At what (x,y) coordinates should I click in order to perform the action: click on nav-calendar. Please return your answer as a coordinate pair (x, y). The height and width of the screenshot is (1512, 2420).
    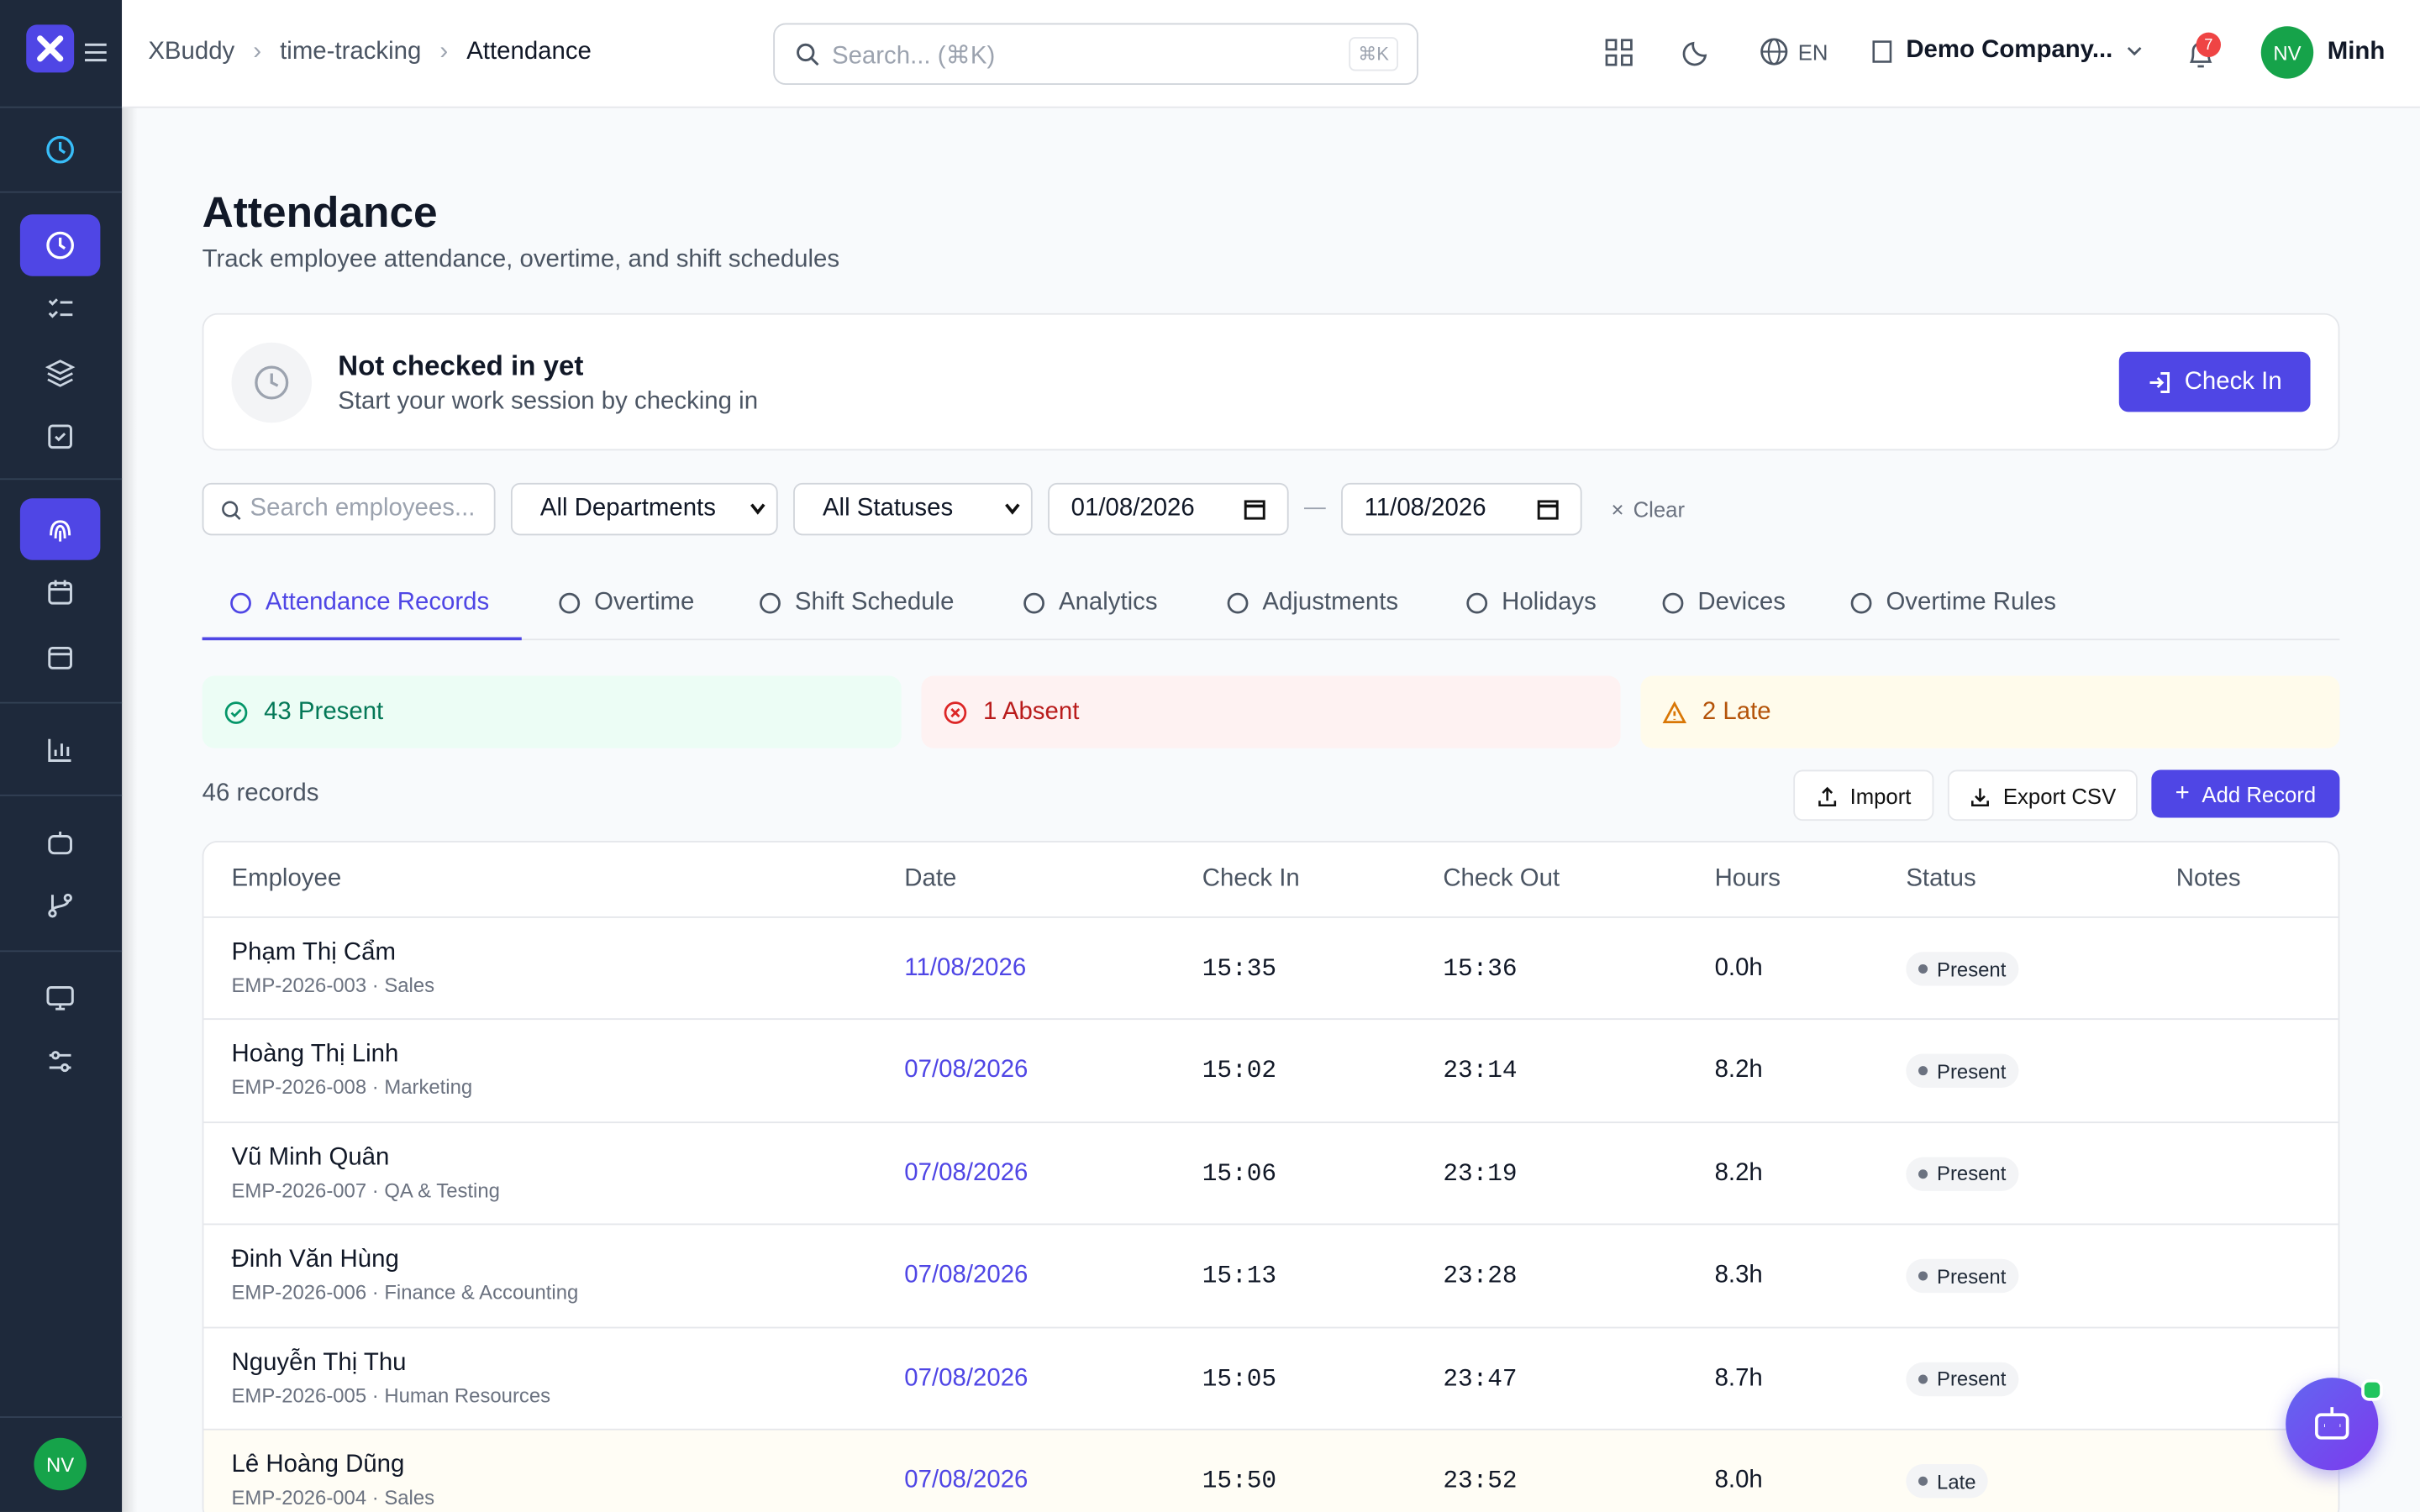
    Looking at the image, I should click on (60, 592).